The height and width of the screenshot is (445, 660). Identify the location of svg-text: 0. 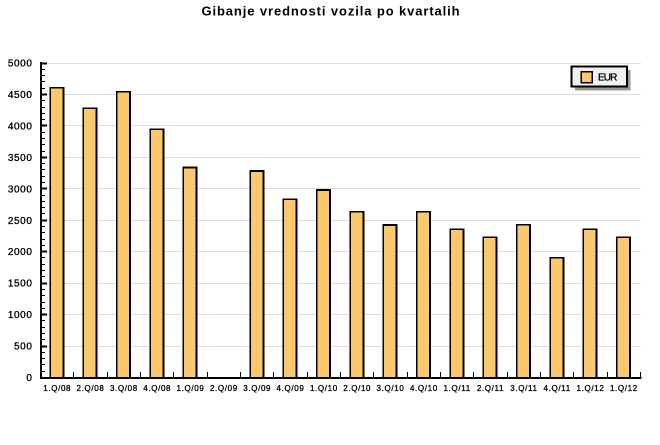
(29, 378).